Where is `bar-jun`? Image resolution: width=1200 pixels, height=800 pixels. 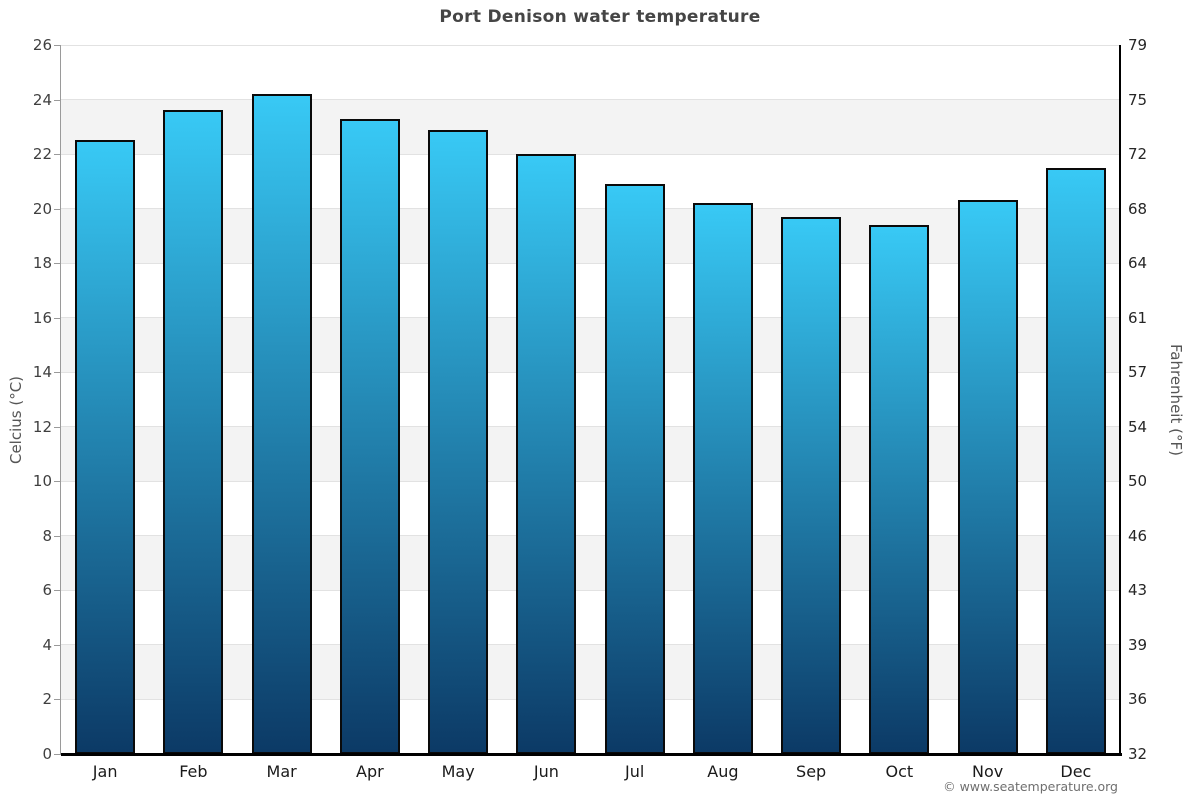
bar-jun is located at coordinates (546, 454).